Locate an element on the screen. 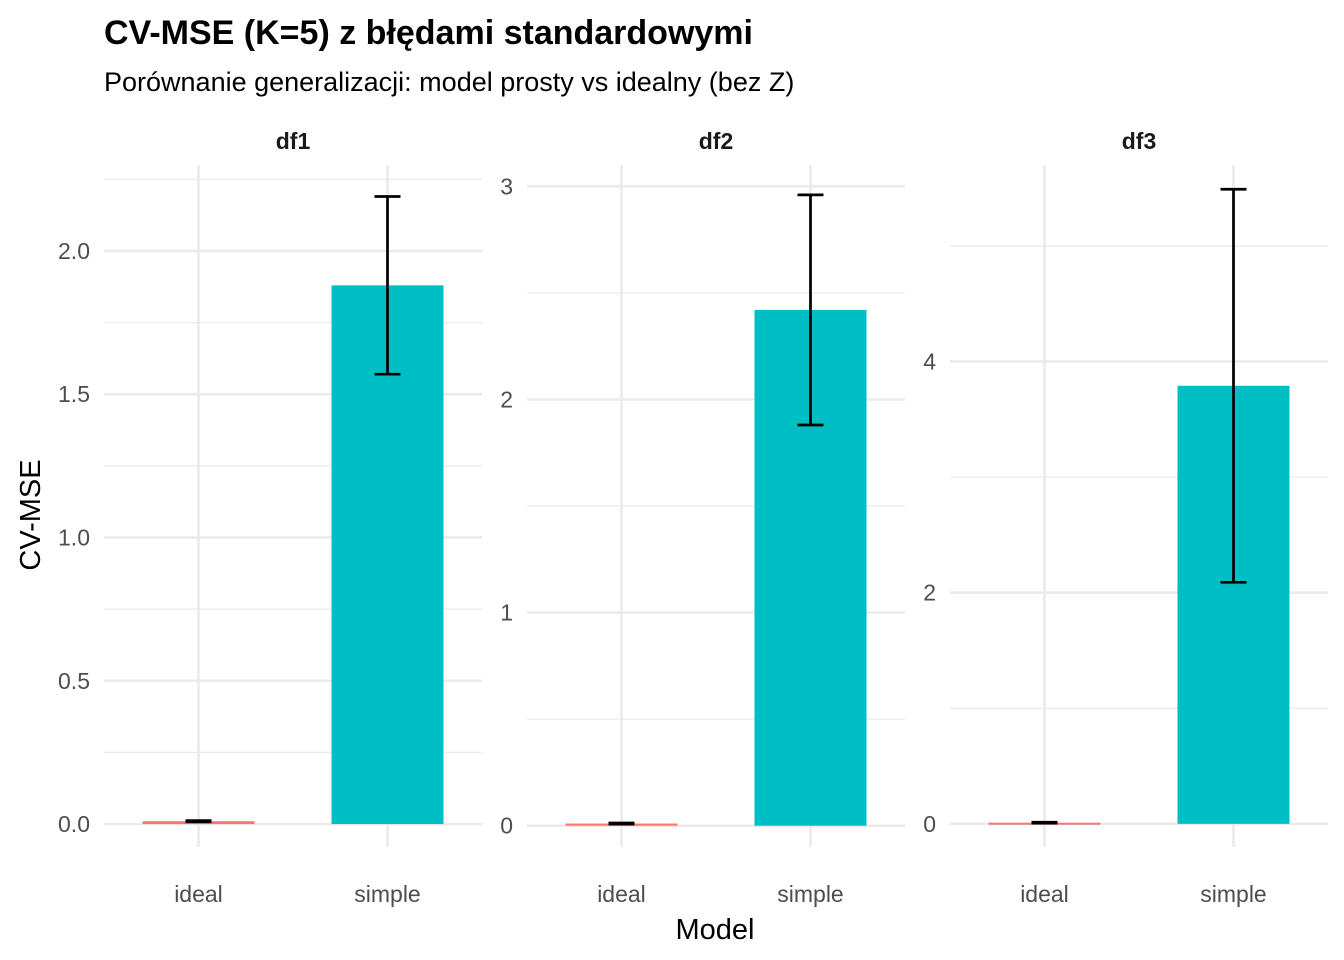 This screenshot has height=960, width=1344. facet-strip-label: df2 is located at coordinates (716, 141).